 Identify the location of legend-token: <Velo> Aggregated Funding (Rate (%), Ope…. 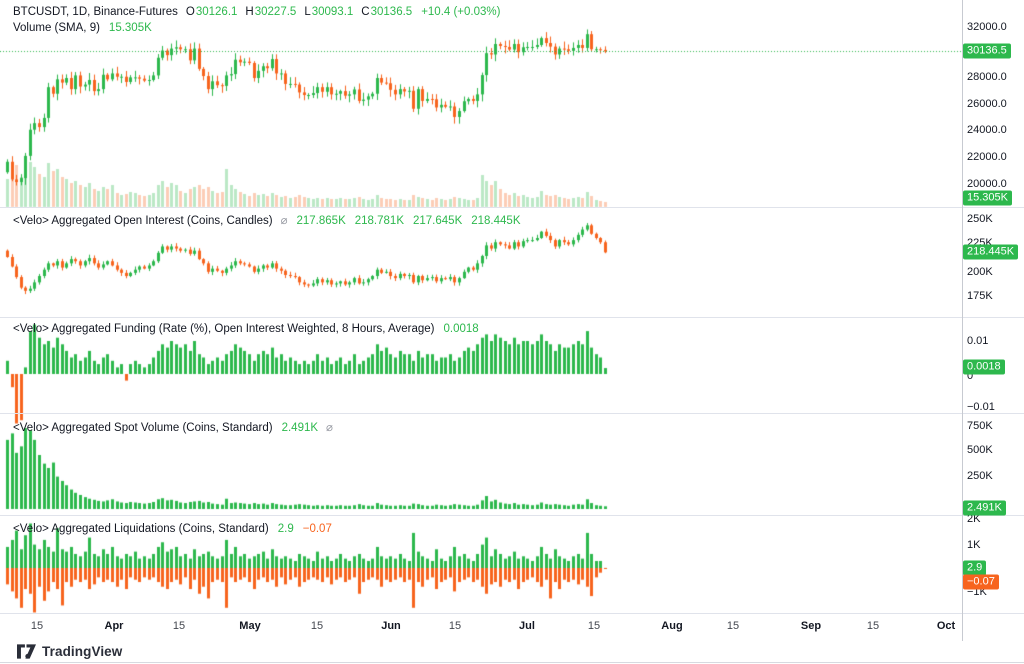
(224, 329).